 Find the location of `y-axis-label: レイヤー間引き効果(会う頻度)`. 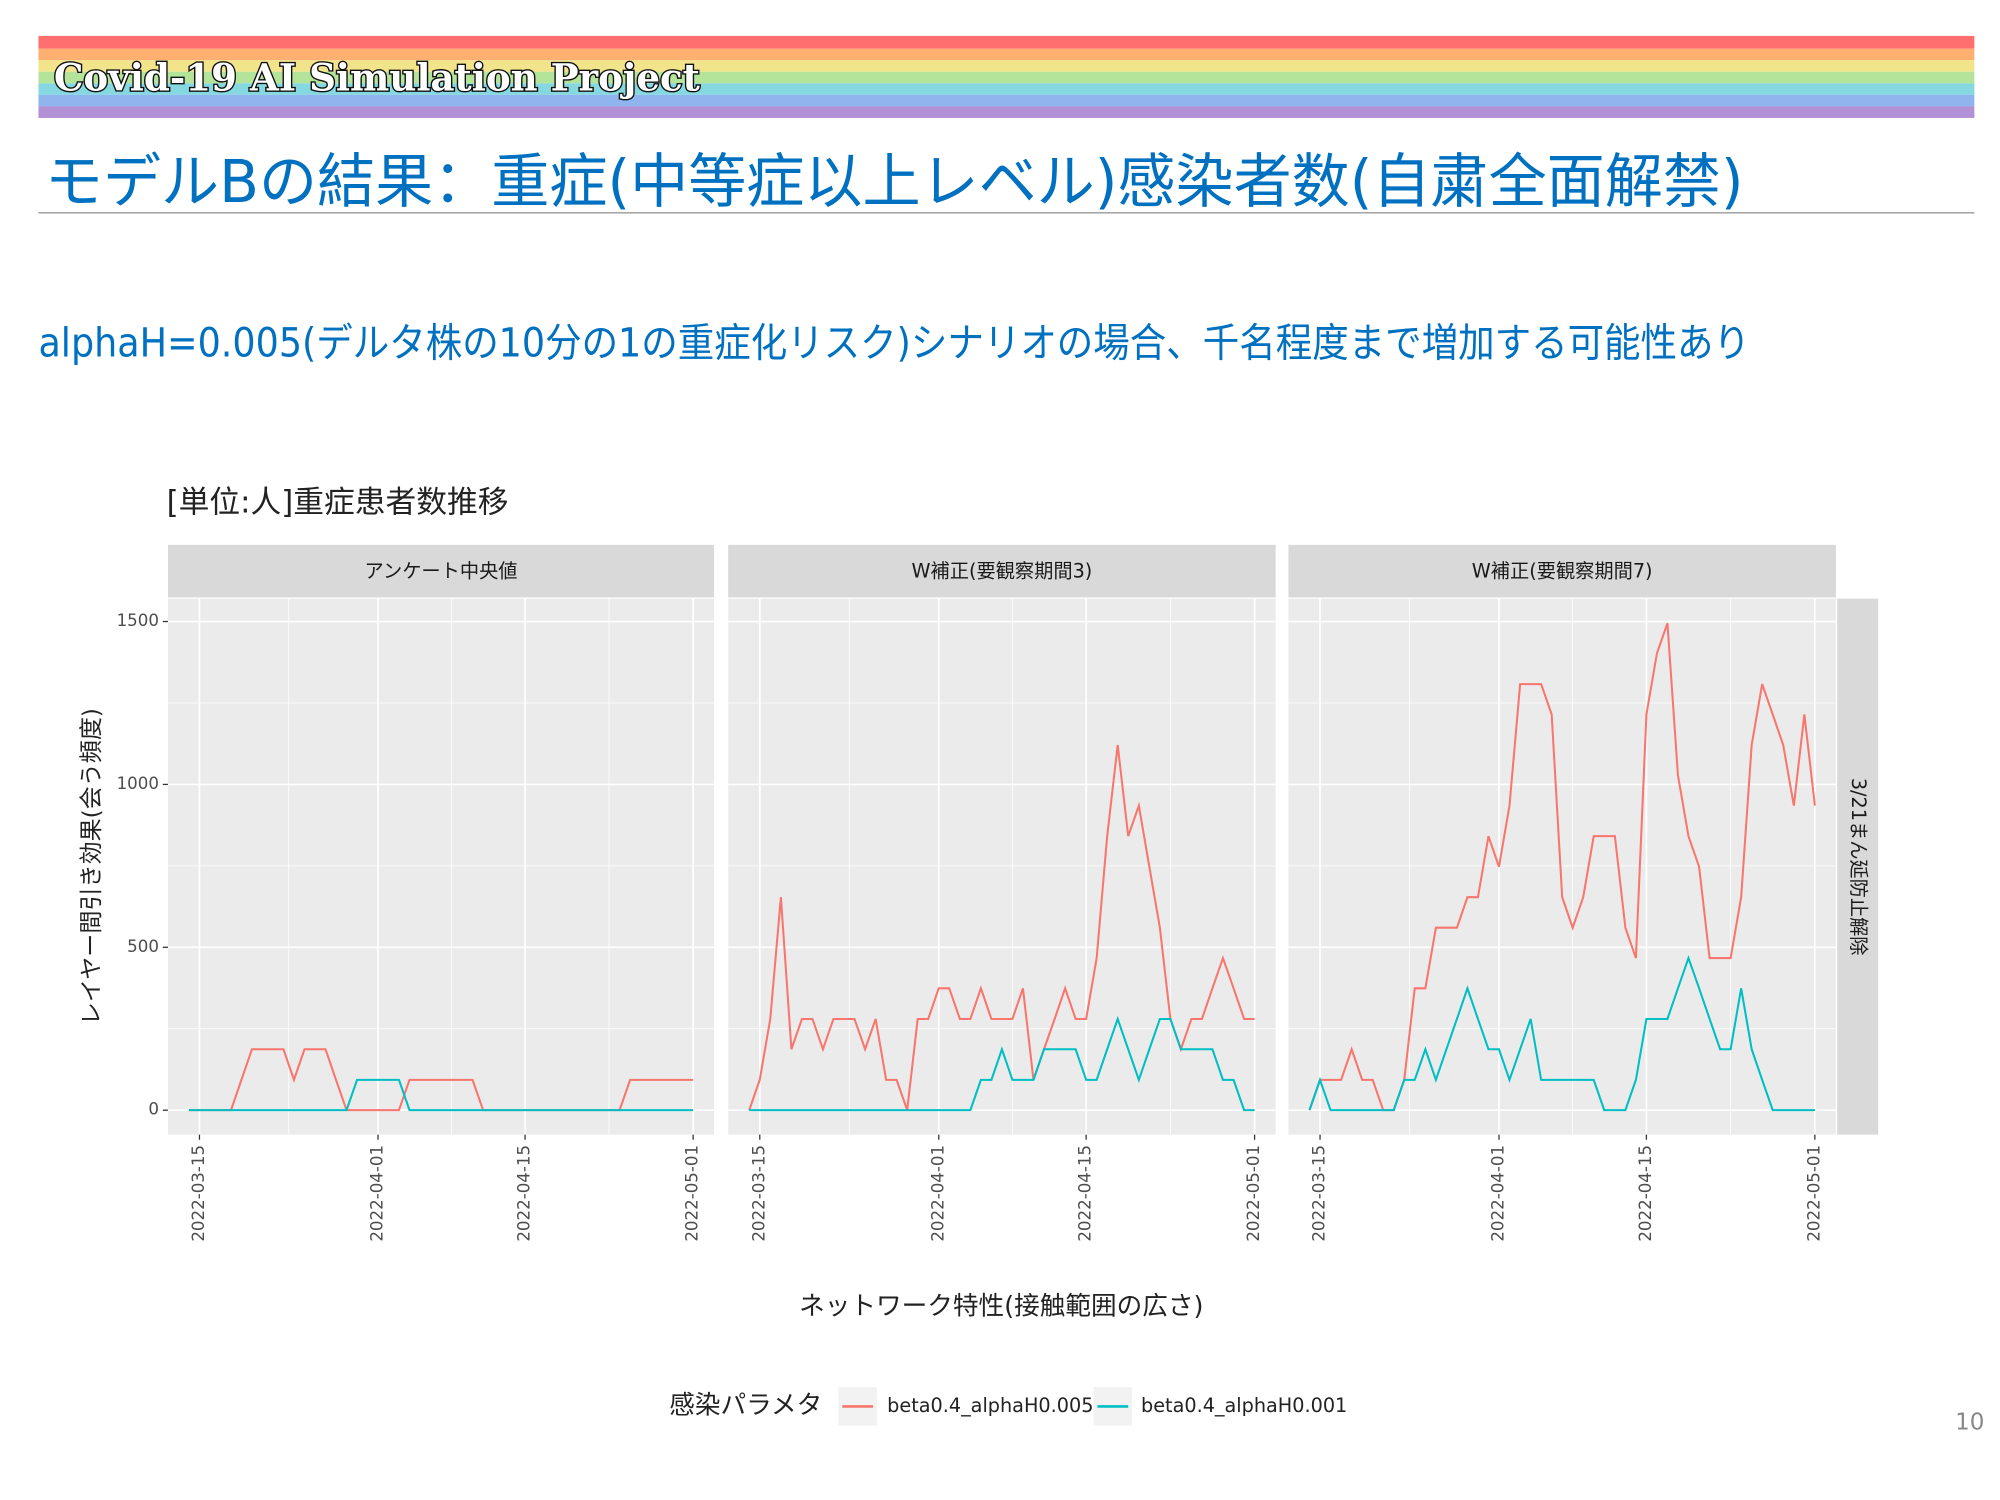

y-axis-label: レイヤー間引き効果(会う頻度) is located at coordinates (92, 866).